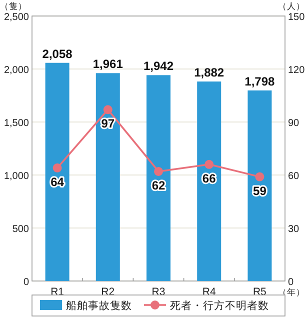  Describe the element at coordinates (297, 70) in the screenshot. I see `y2-tick-label: 120` at that location.